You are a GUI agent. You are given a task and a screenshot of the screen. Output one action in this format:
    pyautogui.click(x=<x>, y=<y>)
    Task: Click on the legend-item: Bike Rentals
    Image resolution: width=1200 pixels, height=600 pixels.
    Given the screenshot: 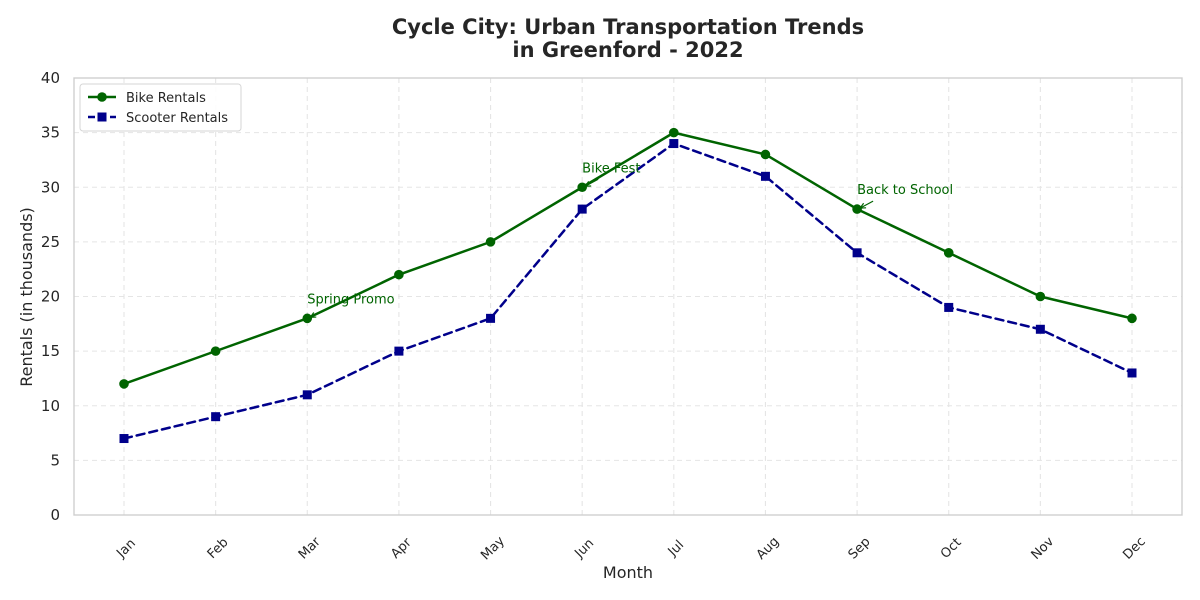 What is the action you would take?
    pyautogui.click(x=147, y=98)
    